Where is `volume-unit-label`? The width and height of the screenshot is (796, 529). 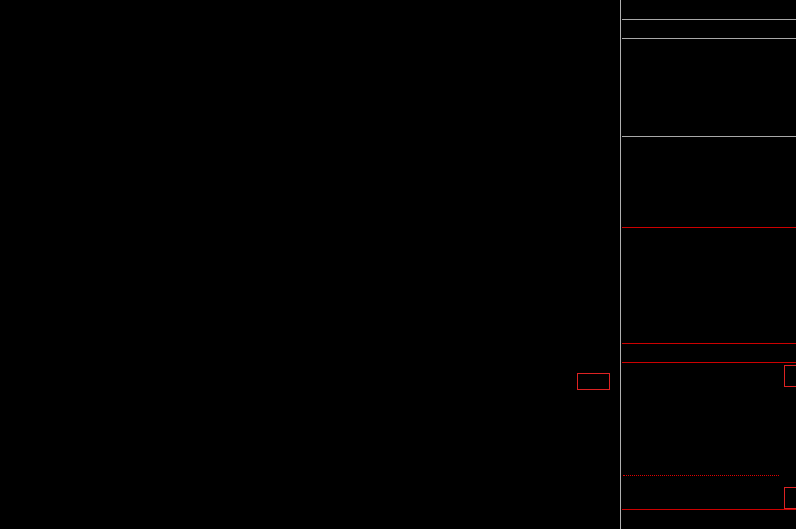 volume-unit-label is located at coordinates (593, 381).